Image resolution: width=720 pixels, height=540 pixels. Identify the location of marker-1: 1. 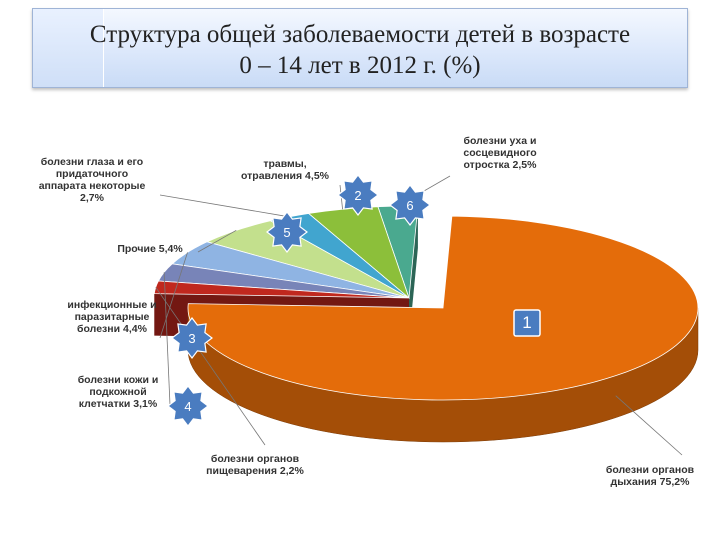
(527, 323).